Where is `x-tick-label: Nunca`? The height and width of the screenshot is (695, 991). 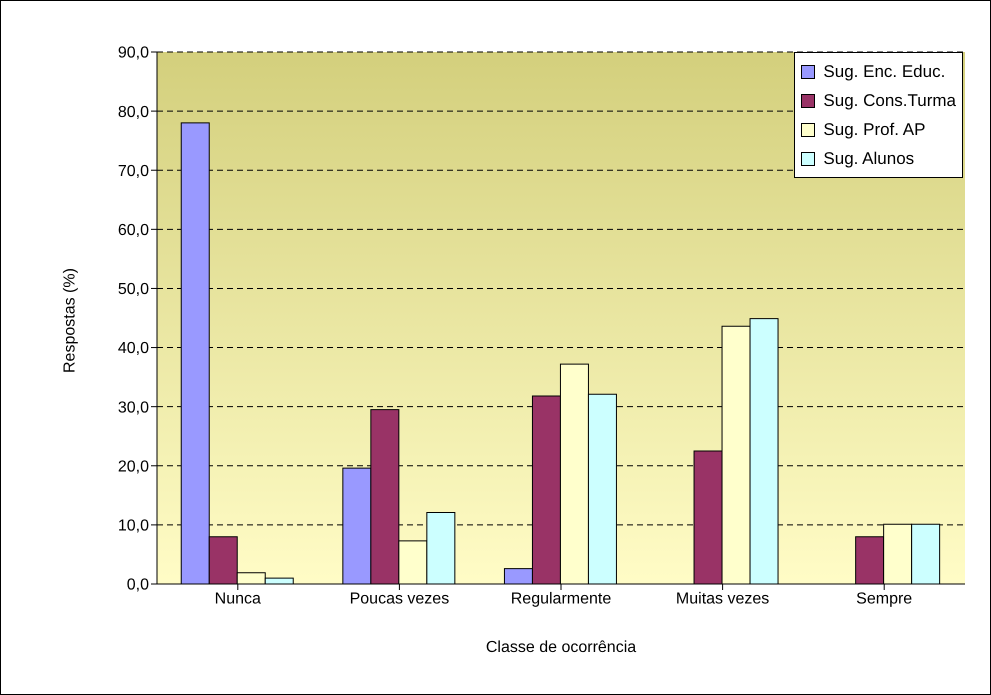 x-tick-label: Nunca is located at coordinates (238, 599).